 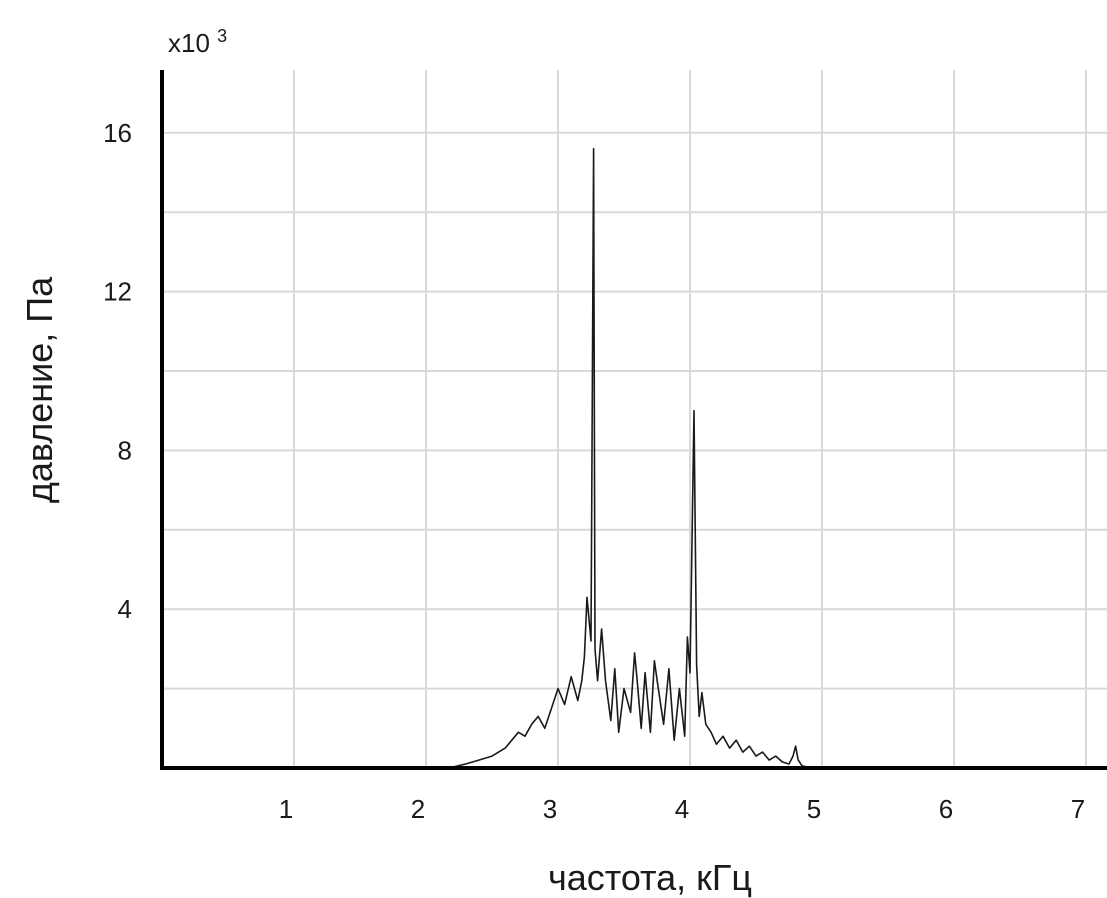 What do you see at coordinates (117, 133) in the screenshot?
I see `y-tick-label: 16` at bounding box center [117, 133].